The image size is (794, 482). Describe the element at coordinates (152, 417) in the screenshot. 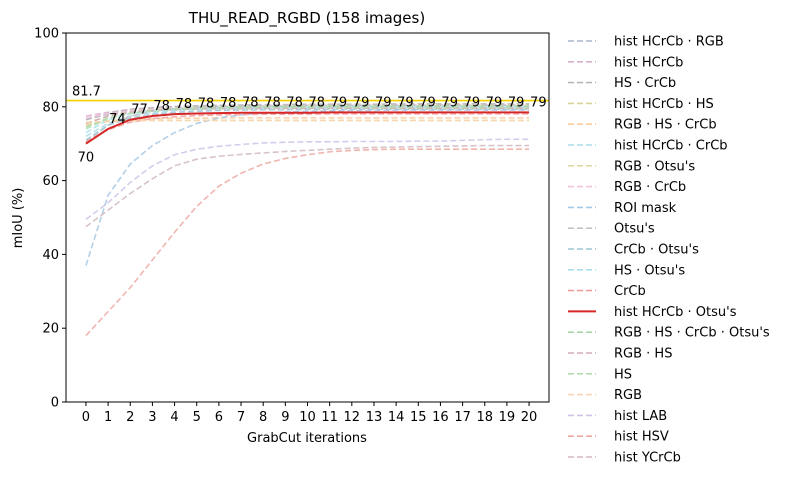

I see `x-tick-label: 3` at that location.